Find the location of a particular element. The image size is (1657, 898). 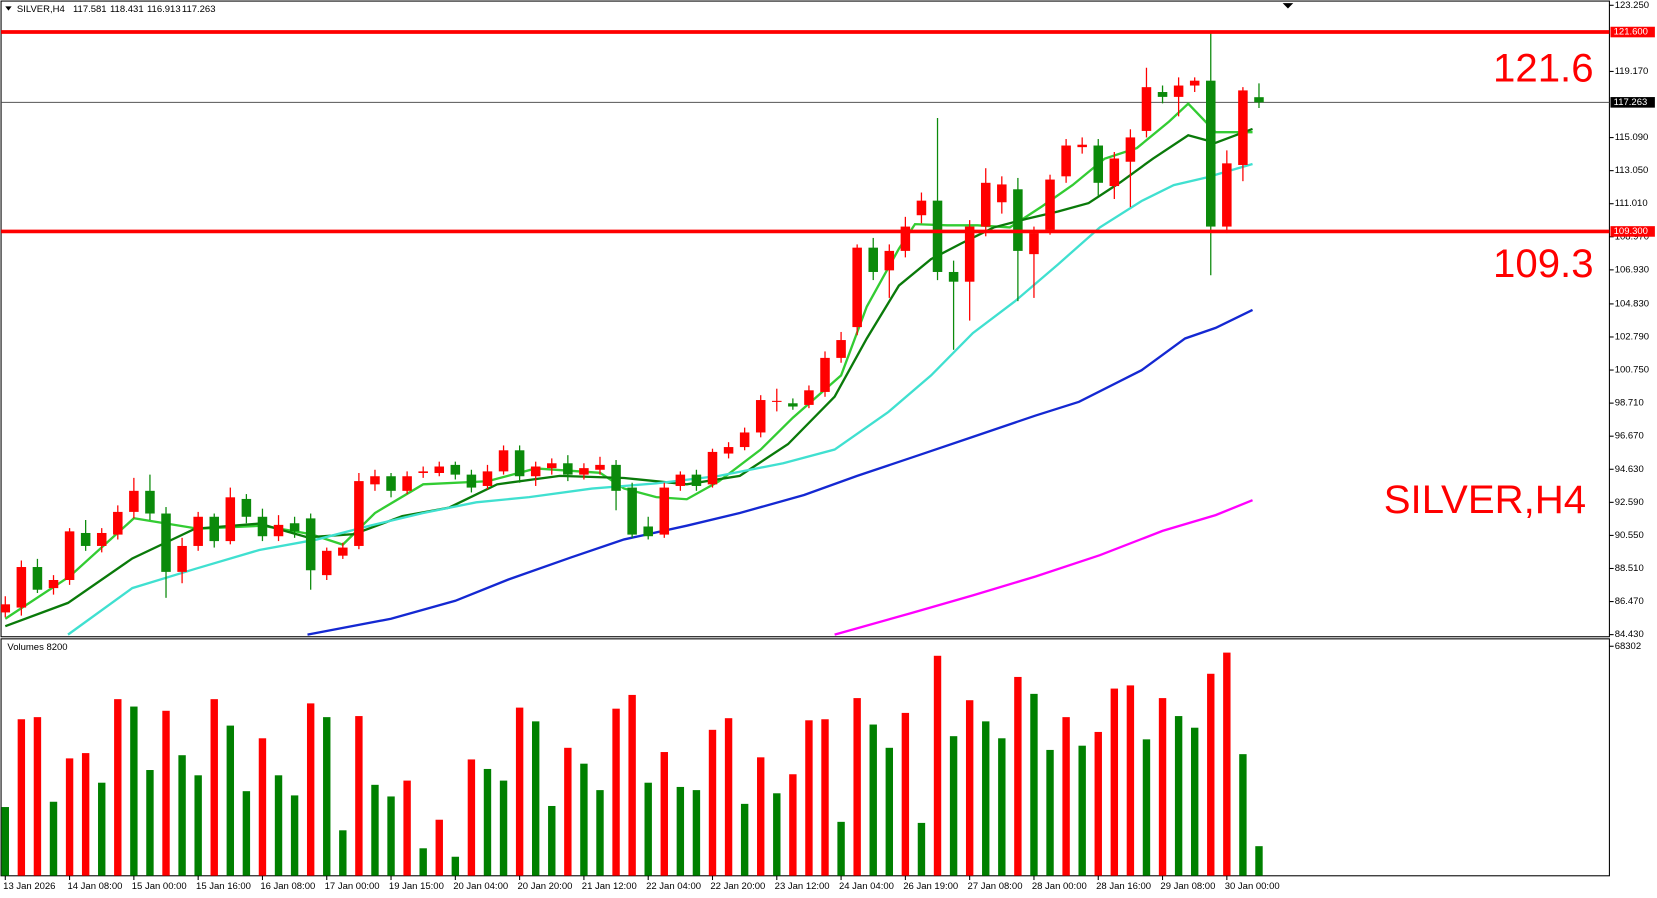

header-low: 116.913 is located at coordinates (164, 9).